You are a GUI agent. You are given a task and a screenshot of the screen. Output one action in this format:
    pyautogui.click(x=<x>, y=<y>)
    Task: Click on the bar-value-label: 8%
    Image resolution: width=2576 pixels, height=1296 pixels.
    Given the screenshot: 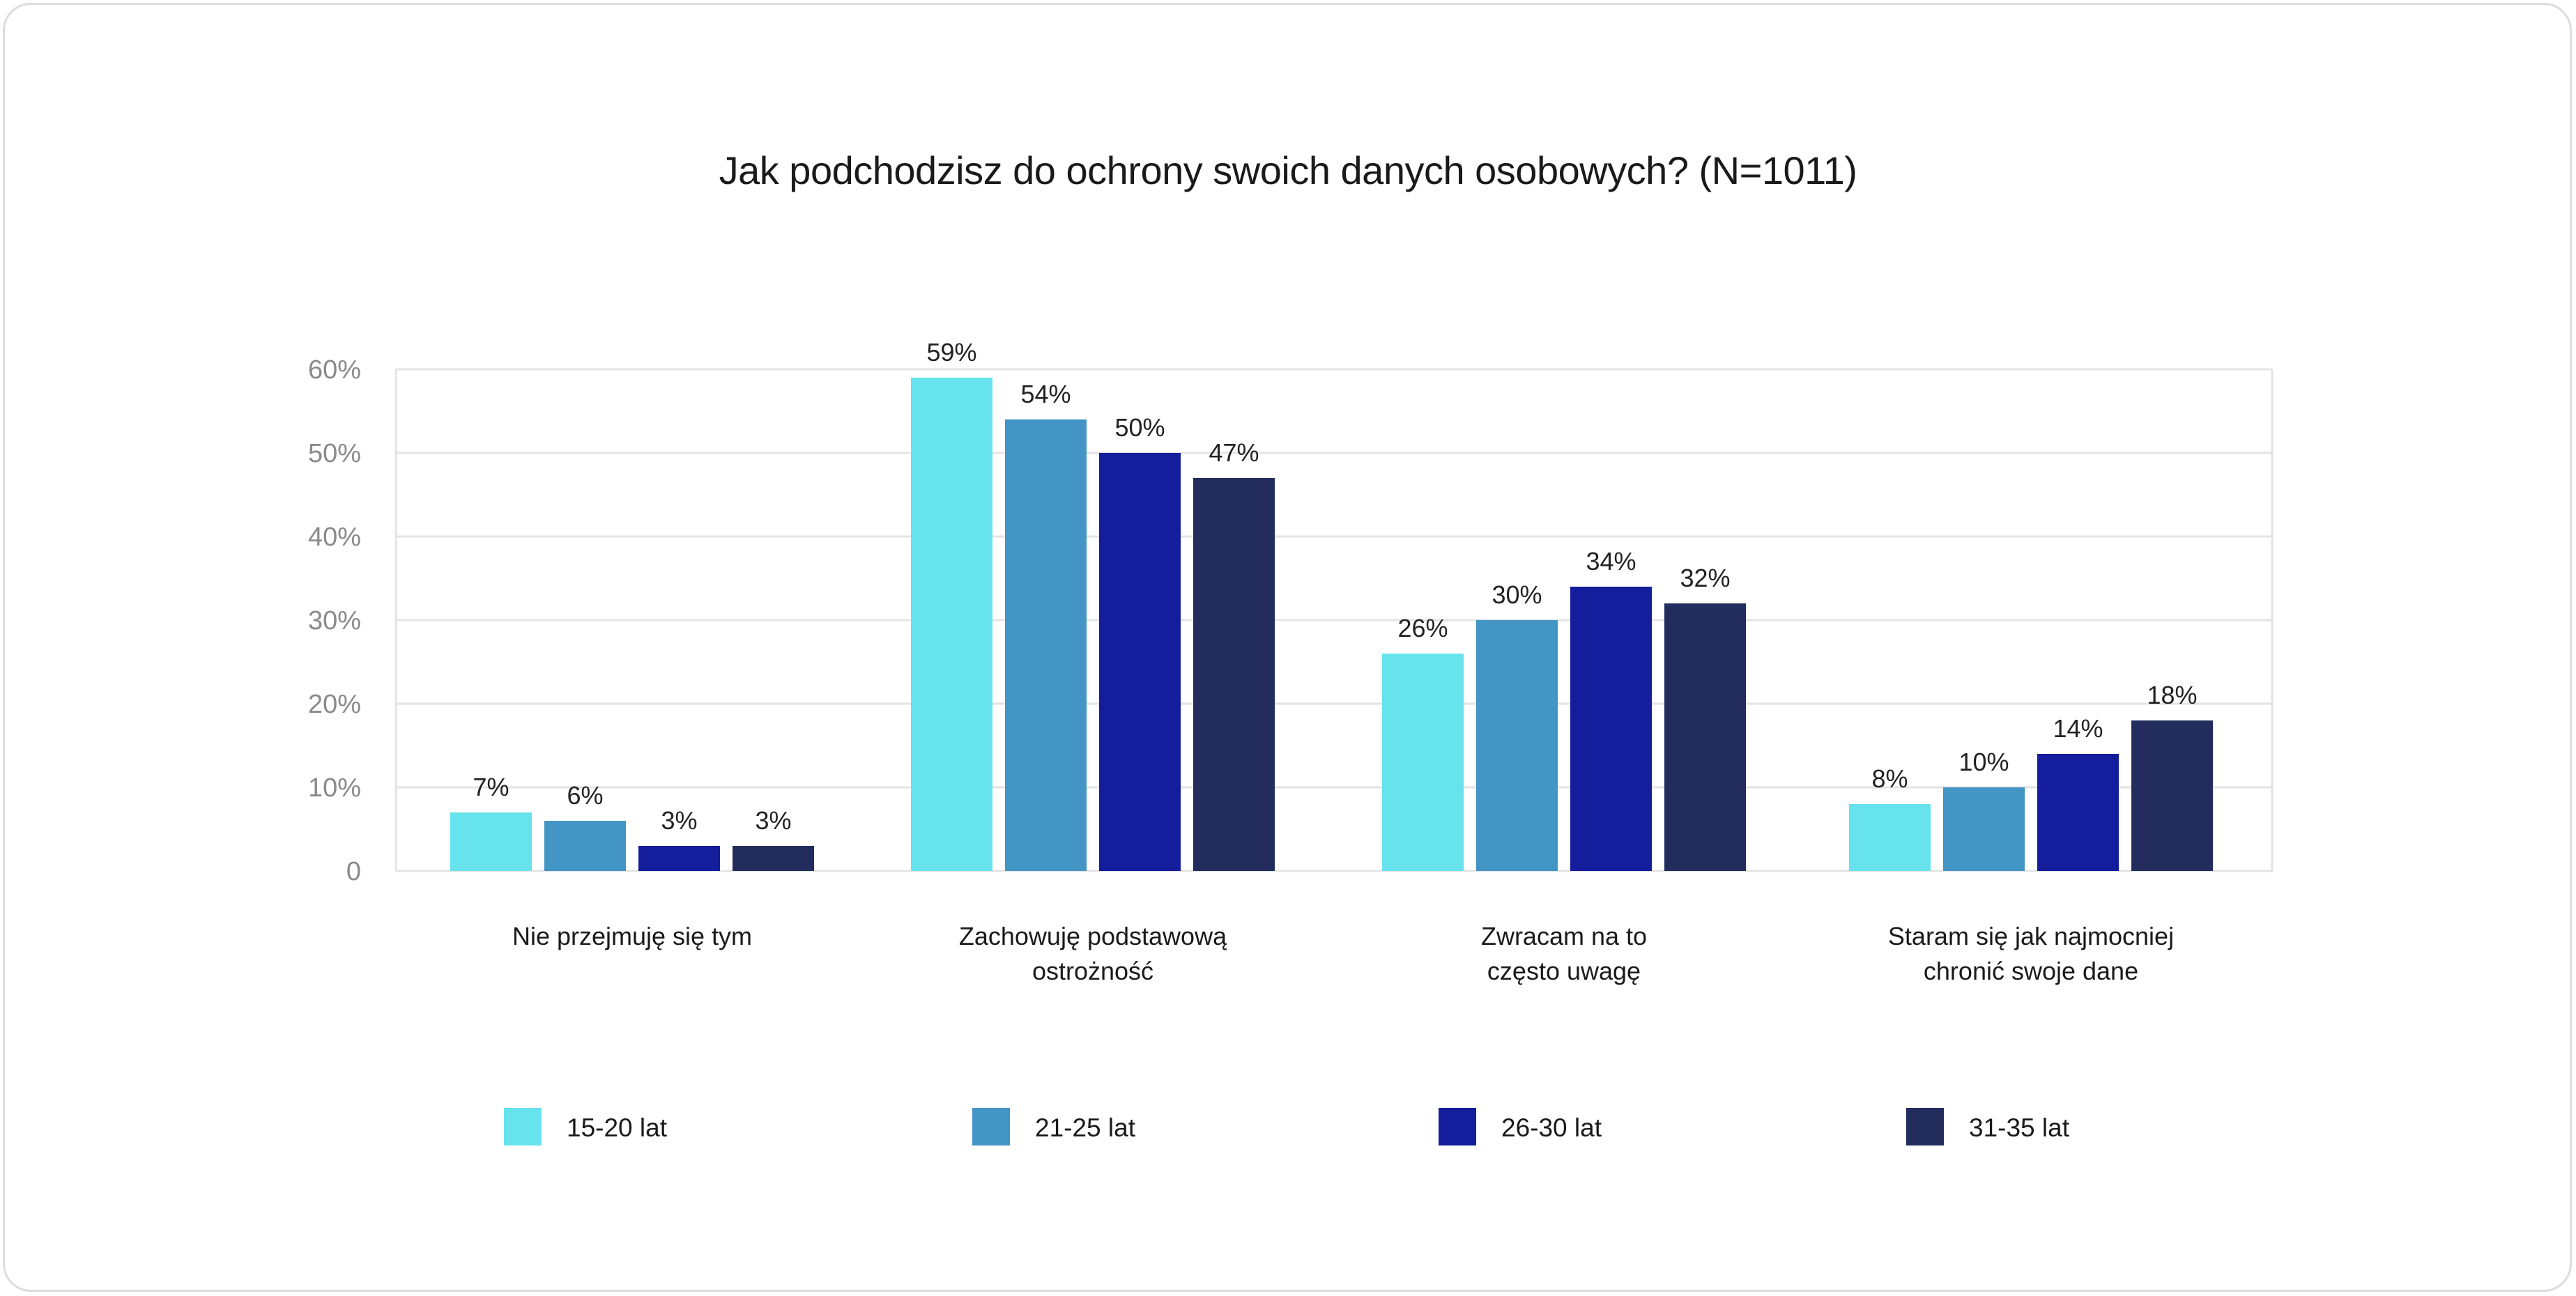 What is the action you would take?
    pyautogui.click(x=1889, y=778)
    